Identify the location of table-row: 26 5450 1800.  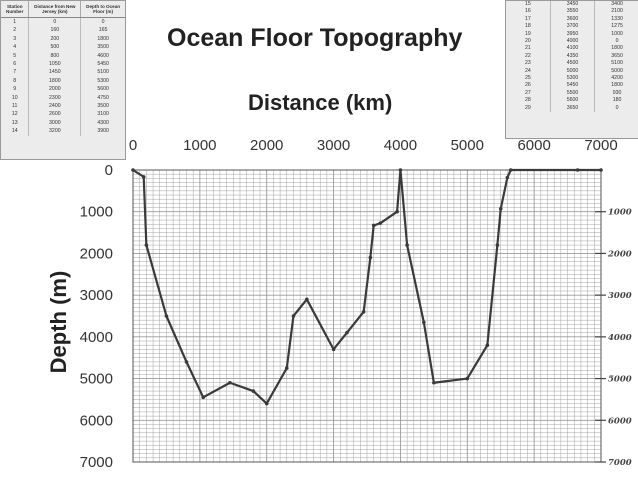
(572, 86).